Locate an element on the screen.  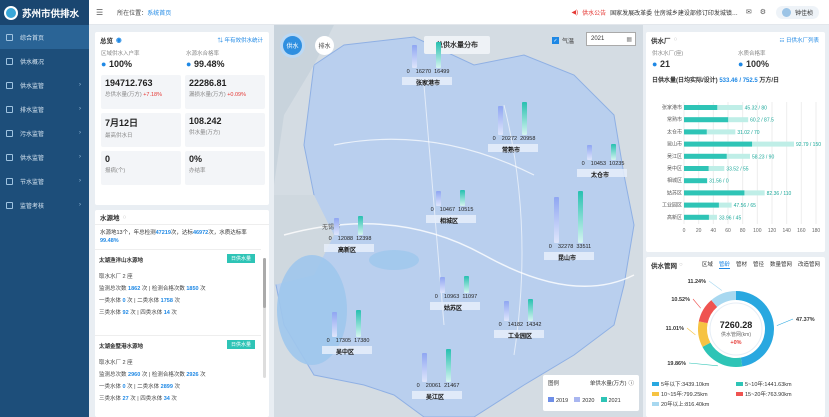
x-tick-label: 0 is located at coordinates (684, 231).